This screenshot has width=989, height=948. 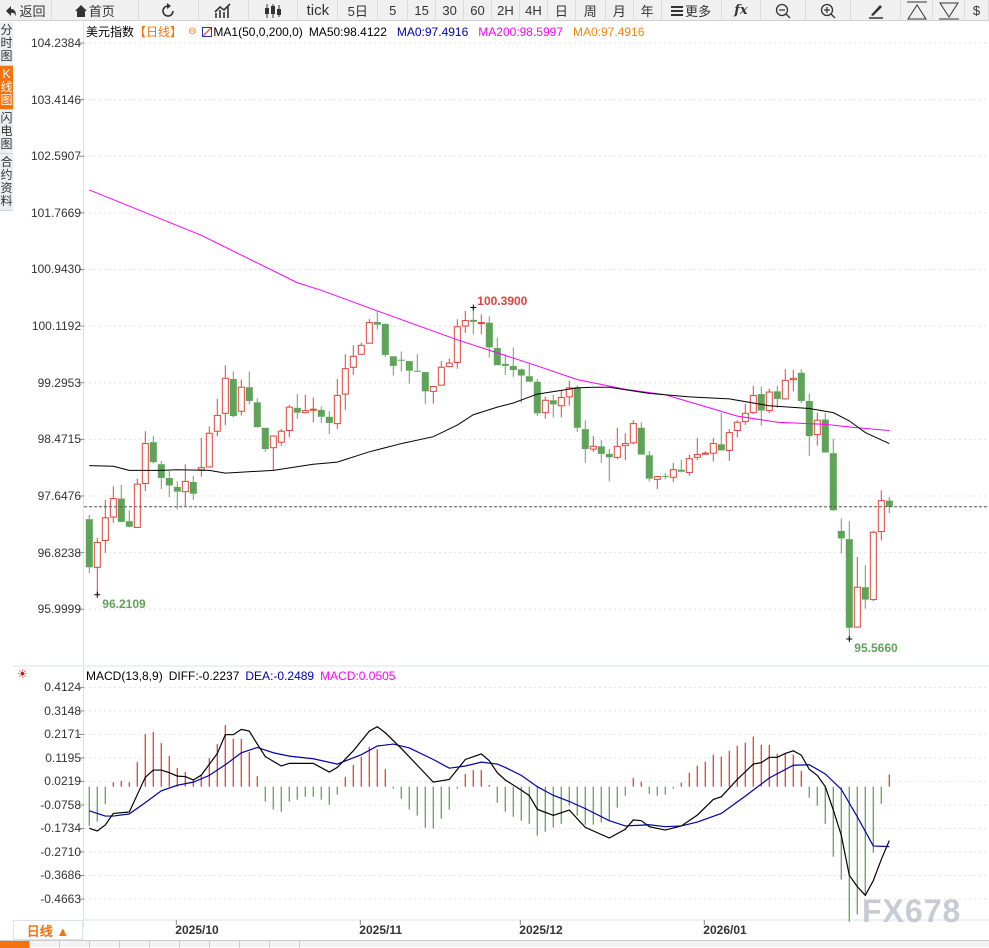 I want to click on macd-name: MACD(13,8,9), so click(x=124, y=676).